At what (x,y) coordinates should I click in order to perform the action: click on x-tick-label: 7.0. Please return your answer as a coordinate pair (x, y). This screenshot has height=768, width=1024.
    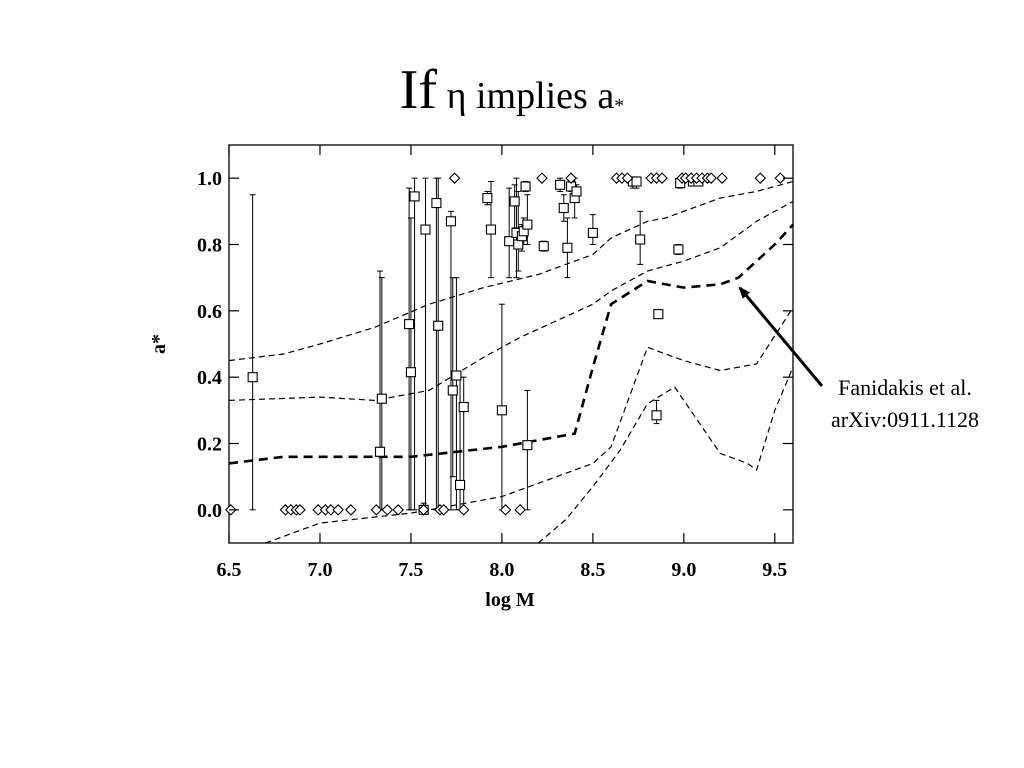
    Looking at the image, I should click on (319, 570).